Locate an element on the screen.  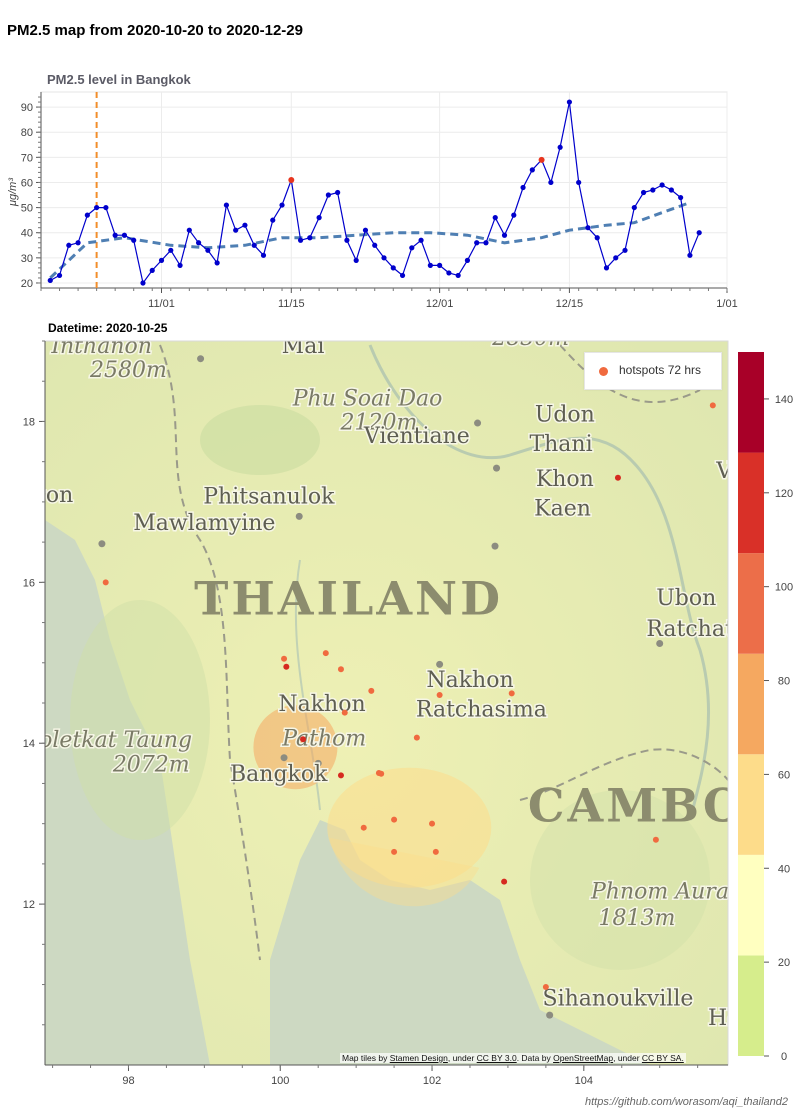
colorbar-tick-label: 140 is located at coordinates (784, 400).